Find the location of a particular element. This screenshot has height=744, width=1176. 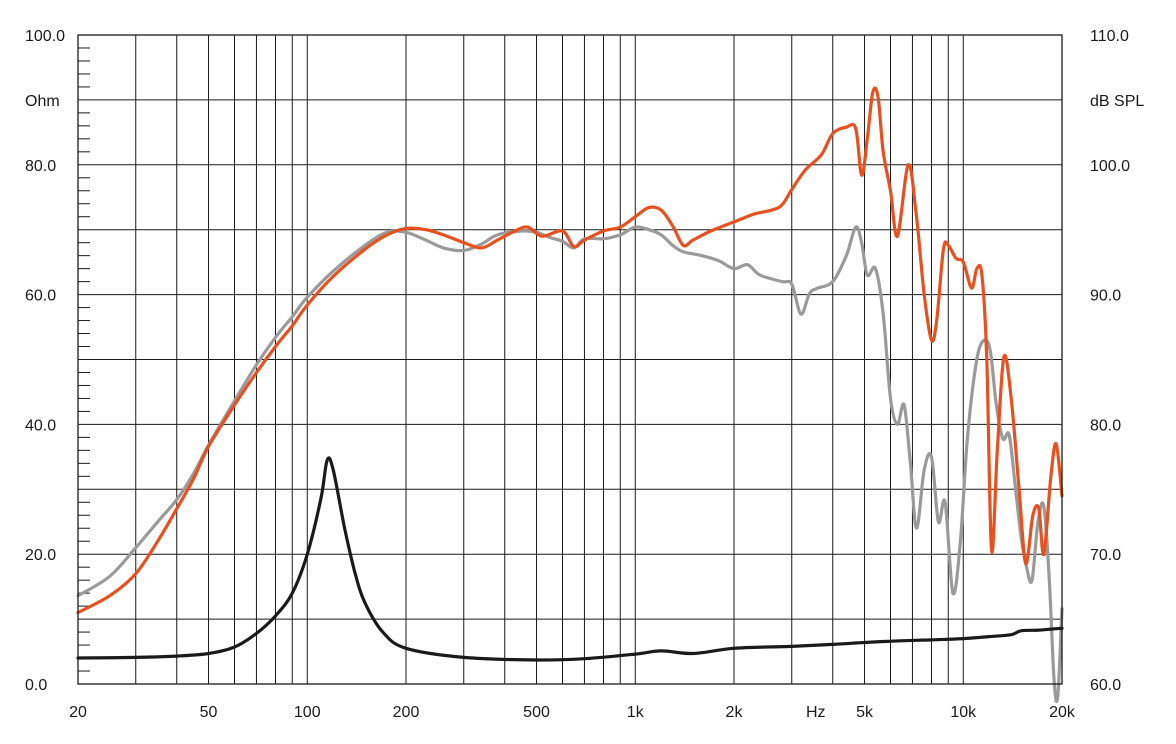

left-tick-label: 60.0 is located at coordinates (40, 296).